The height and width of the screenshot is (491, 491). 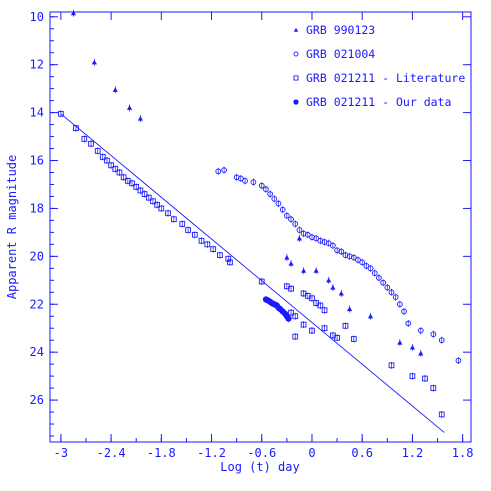 I want to click on legend-label: GRB 021211 - Literature, so click(x=385, y=78).